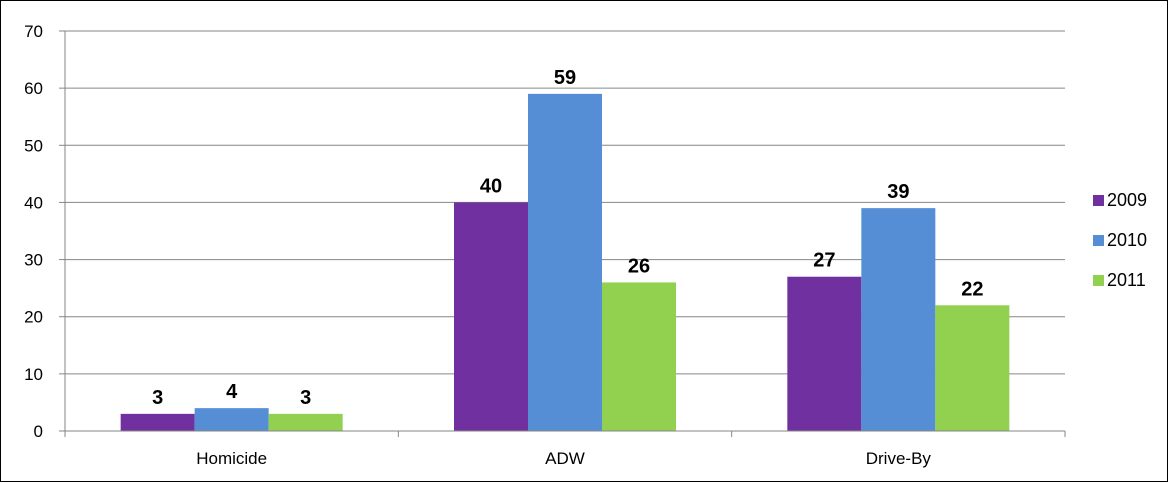  Describe the element at coordinates (565, 78) in the screenshot. I see `data-label: 59` at that location.